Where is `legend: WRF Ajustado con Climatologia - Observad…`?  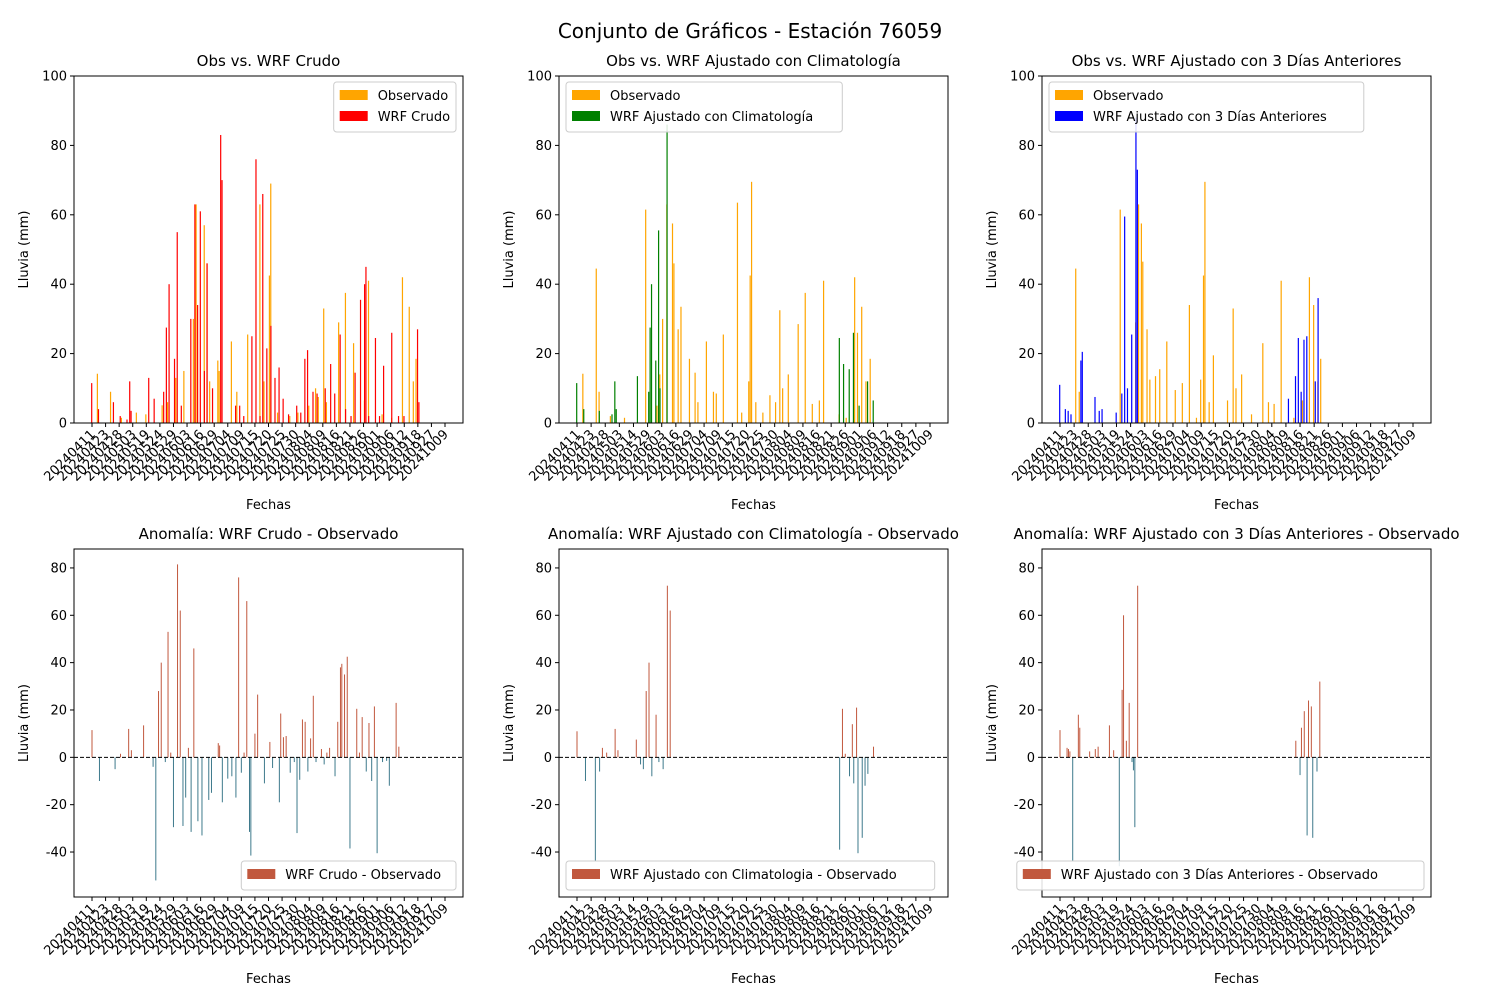 legend: WRF Ajustado con Climatologia - Observad… is located at coordinates (750, 875).